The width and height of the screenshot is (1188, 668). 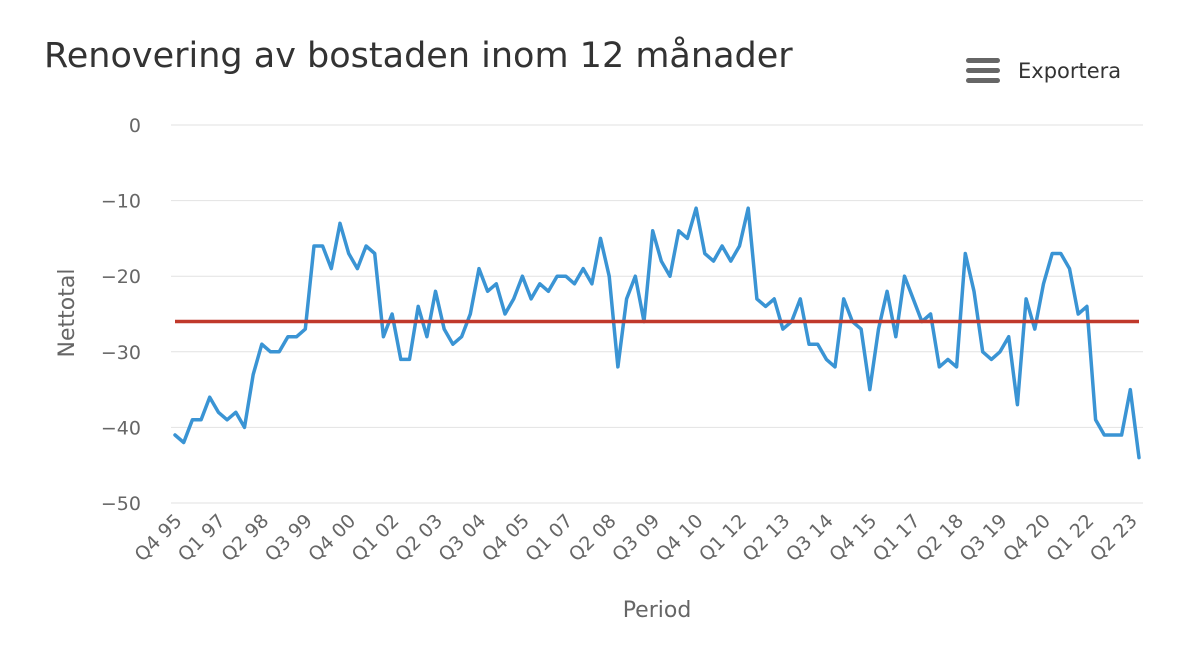 I want to click on x-tick-label: Q1 17, so click(x=897, y=538).